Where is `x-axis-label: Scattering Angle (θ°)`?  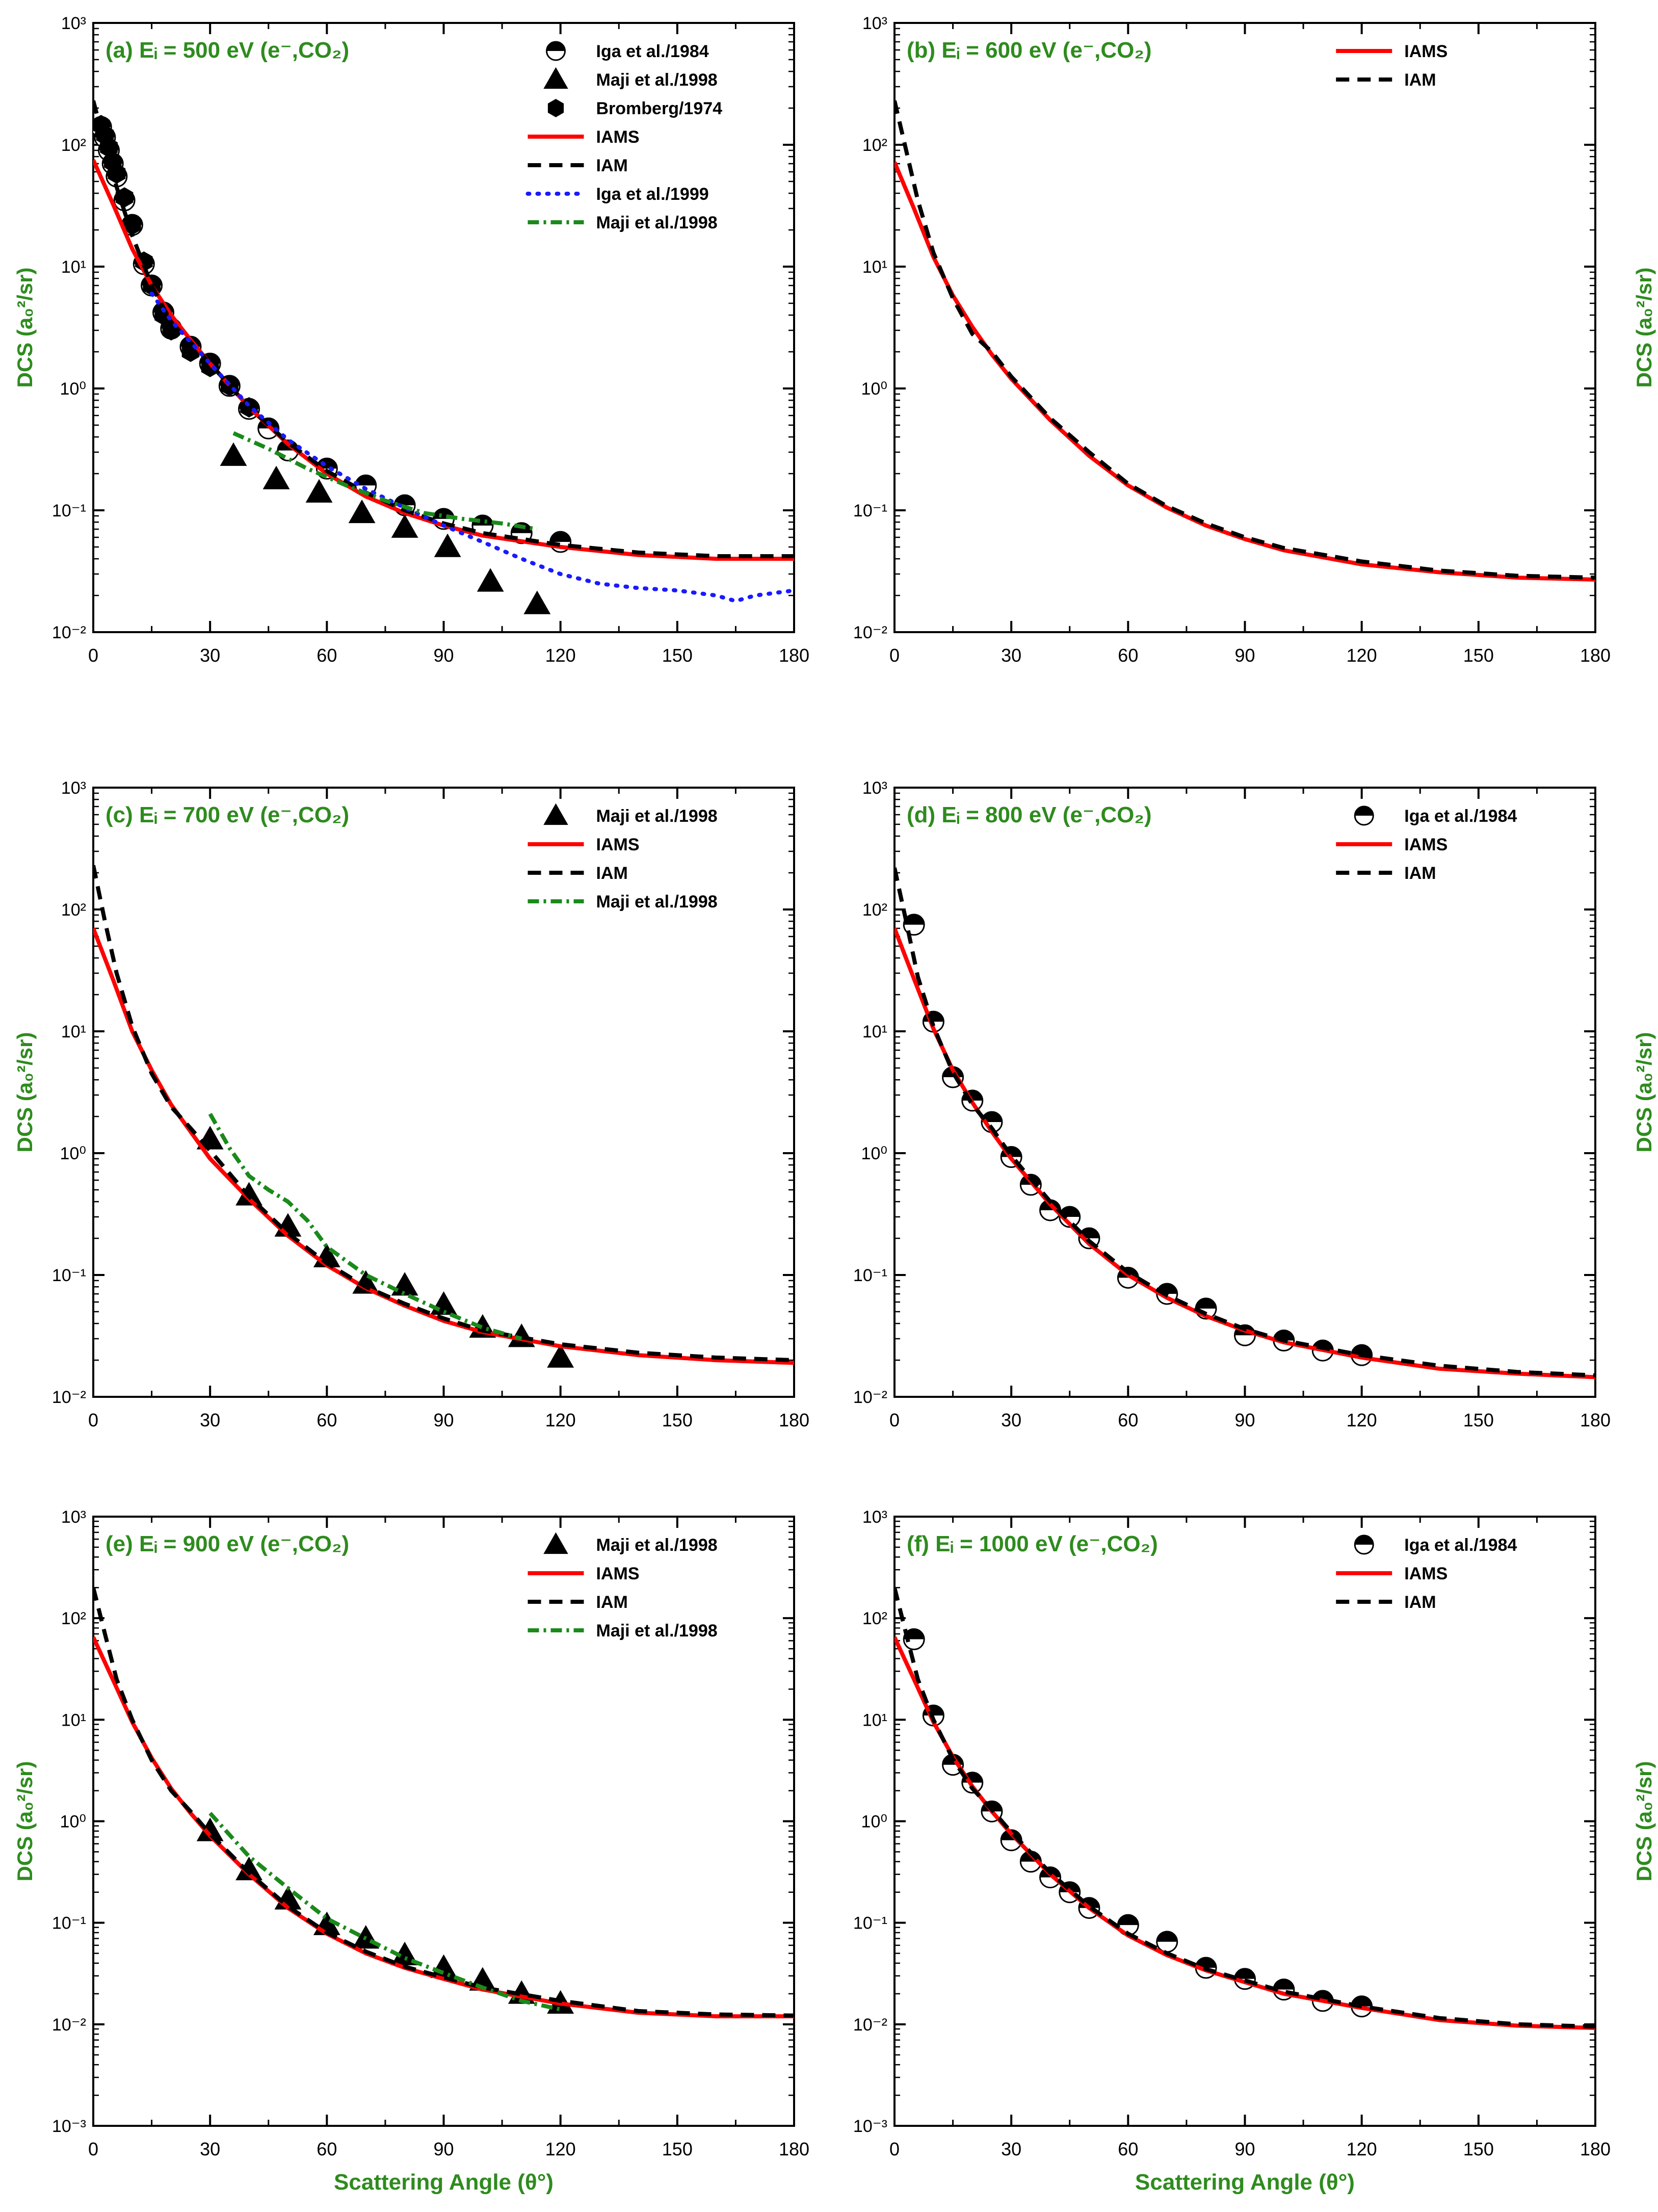 x-axis-label: Scattering Angle (θ°) is located at coordinates (444, 2182).